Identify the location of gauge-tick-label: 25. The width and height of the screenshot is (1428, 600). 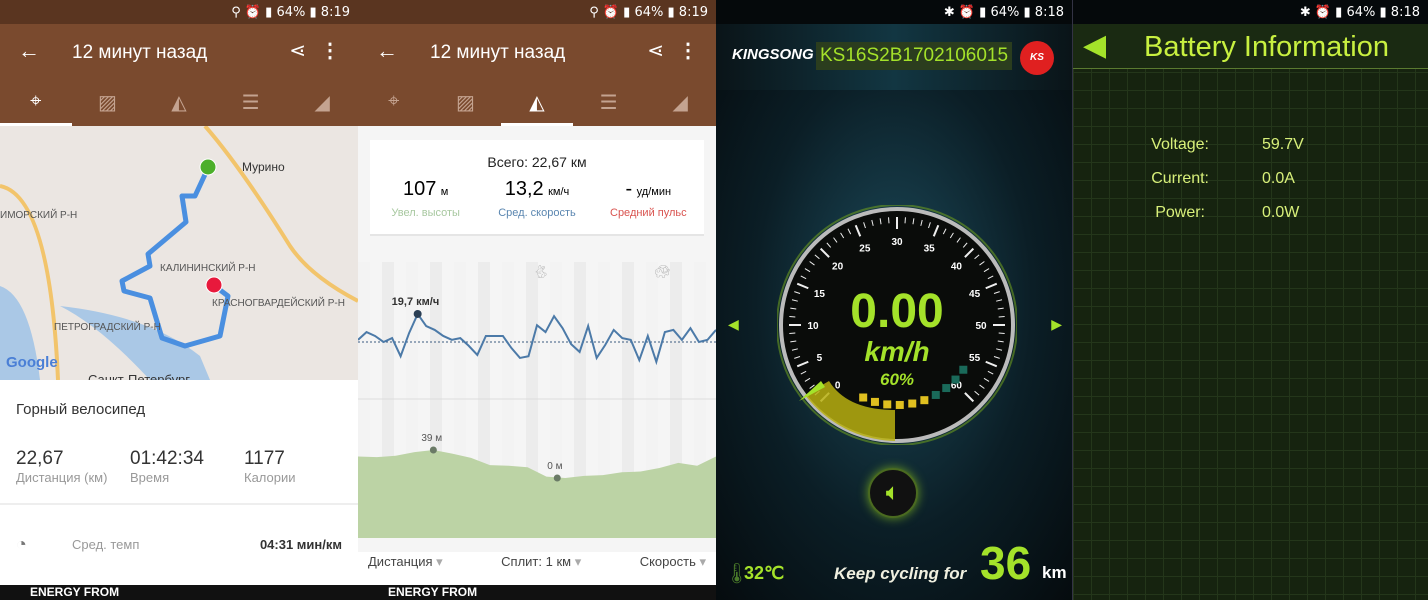
(865, 248).